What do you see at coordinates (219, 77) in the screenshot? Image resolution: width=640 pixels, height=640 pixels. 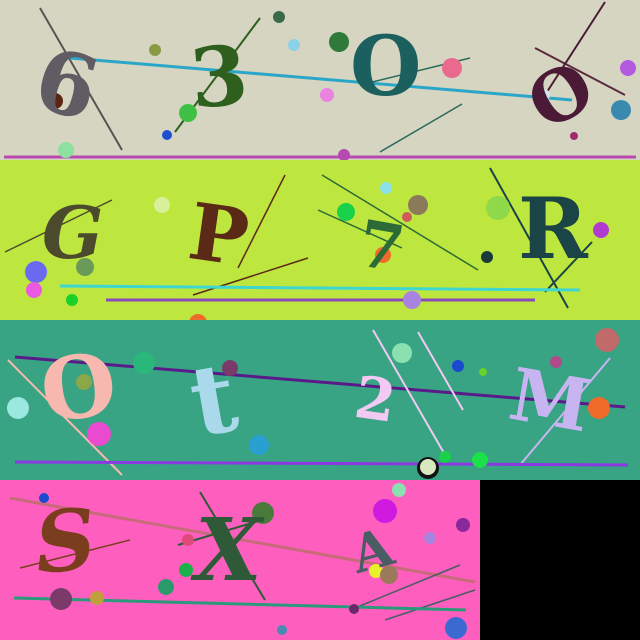 I see `row-1-char-2: 3` at bounding box center [219, 77].